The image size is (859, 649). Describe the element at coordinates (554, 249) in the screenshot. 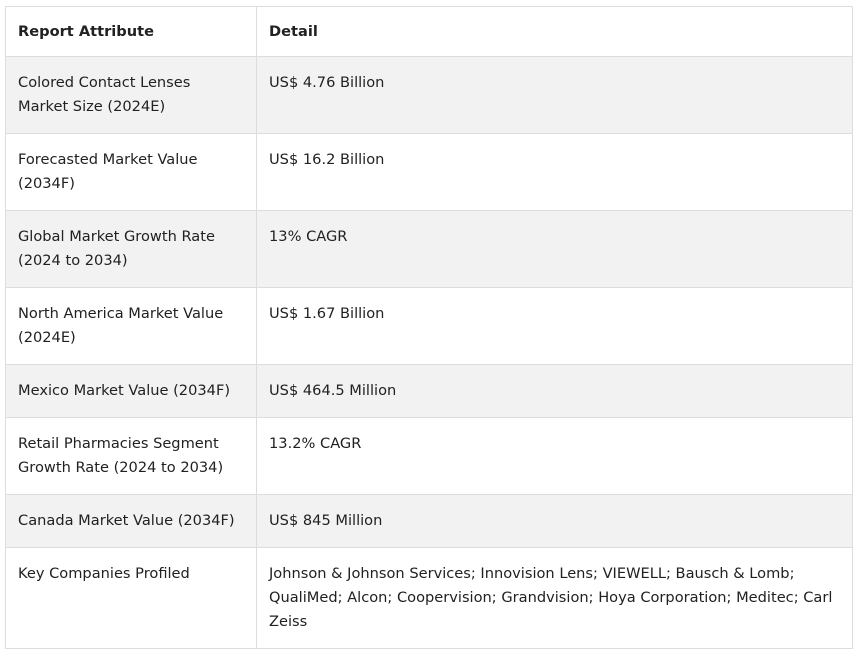

I see `detail-cell: 13% CAGR` at that location.